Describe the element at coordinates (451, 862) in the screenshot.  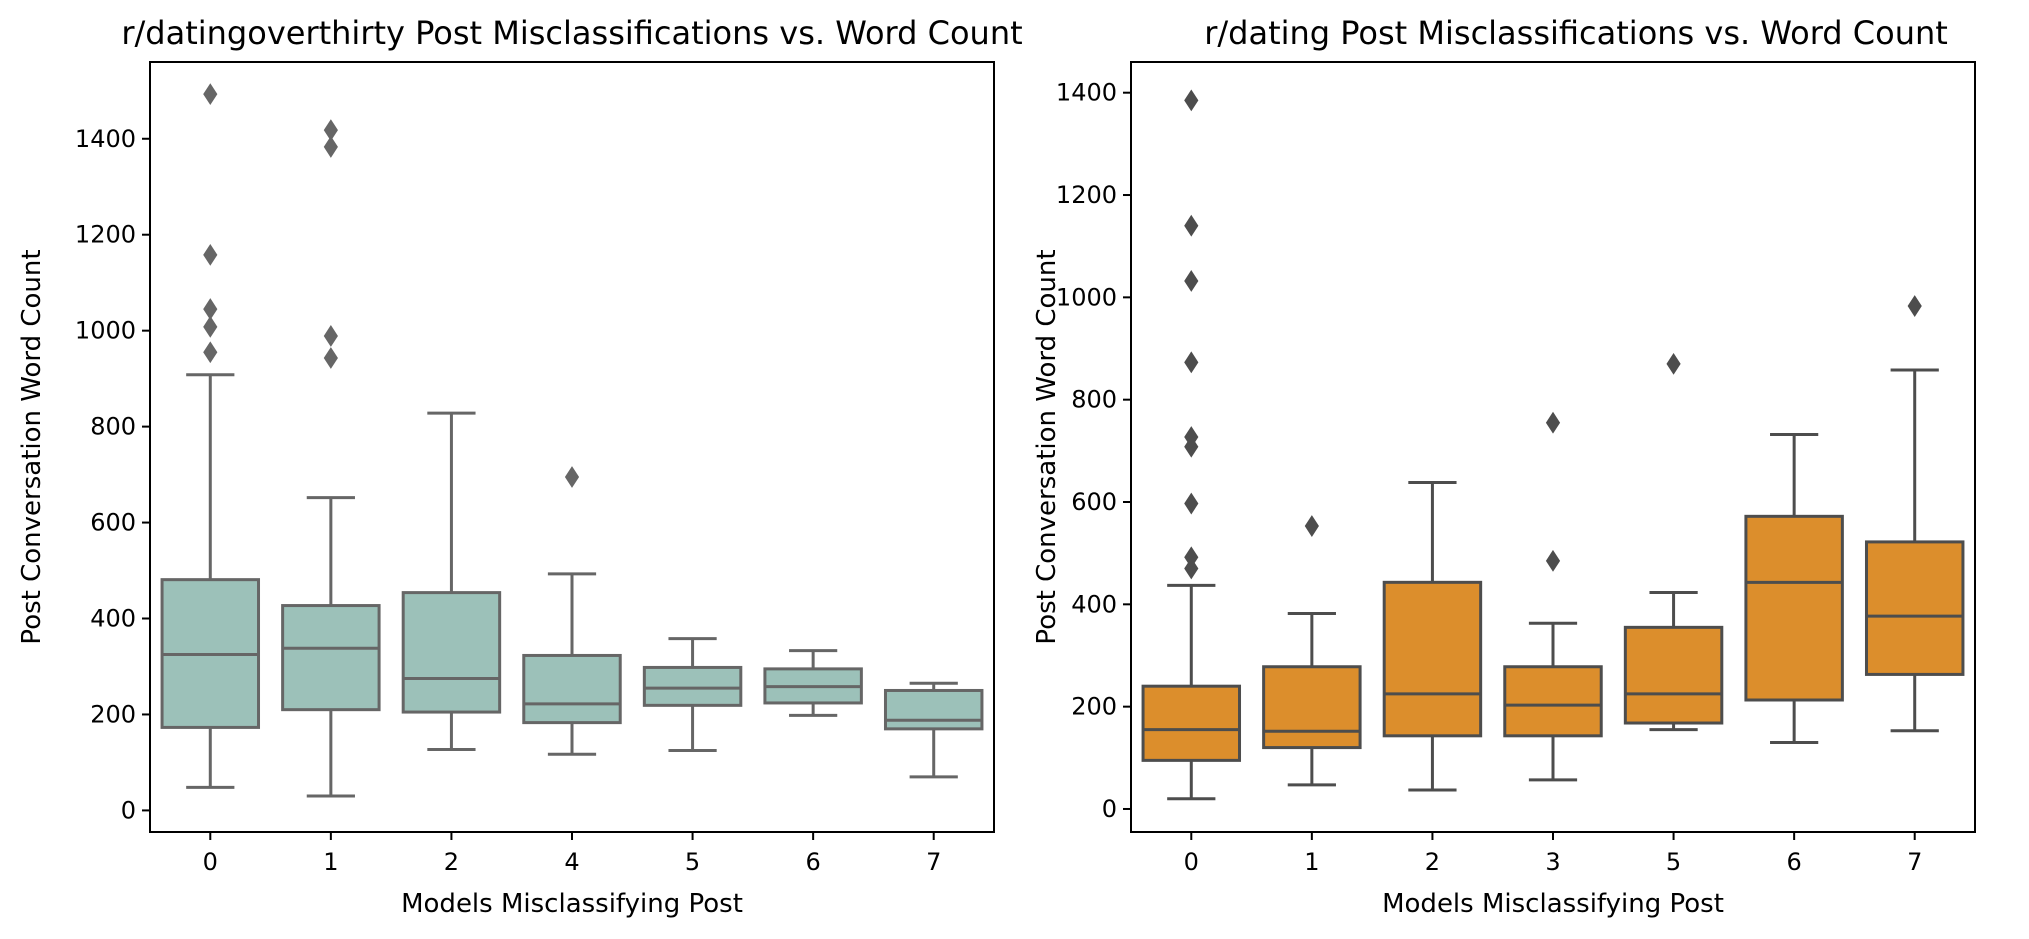
I see `left-x-tick-label: 2` at that location.